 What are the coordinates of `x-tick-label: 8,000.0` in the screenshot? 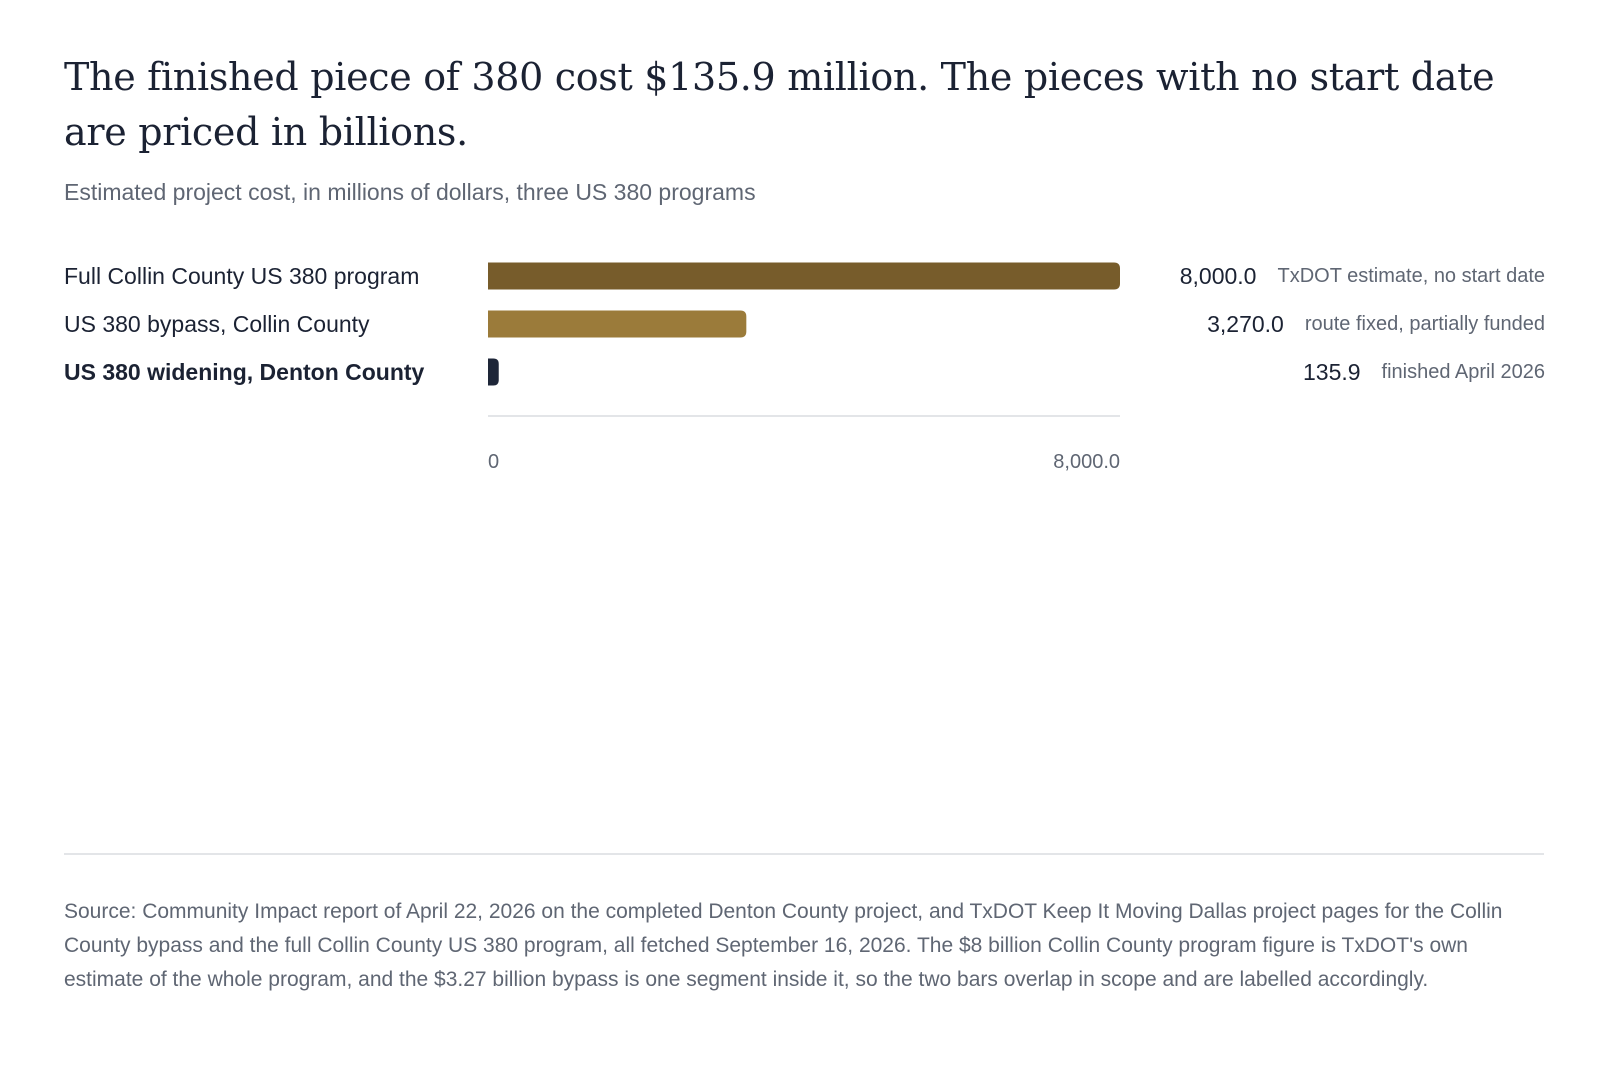 It's located at (1086, 462).